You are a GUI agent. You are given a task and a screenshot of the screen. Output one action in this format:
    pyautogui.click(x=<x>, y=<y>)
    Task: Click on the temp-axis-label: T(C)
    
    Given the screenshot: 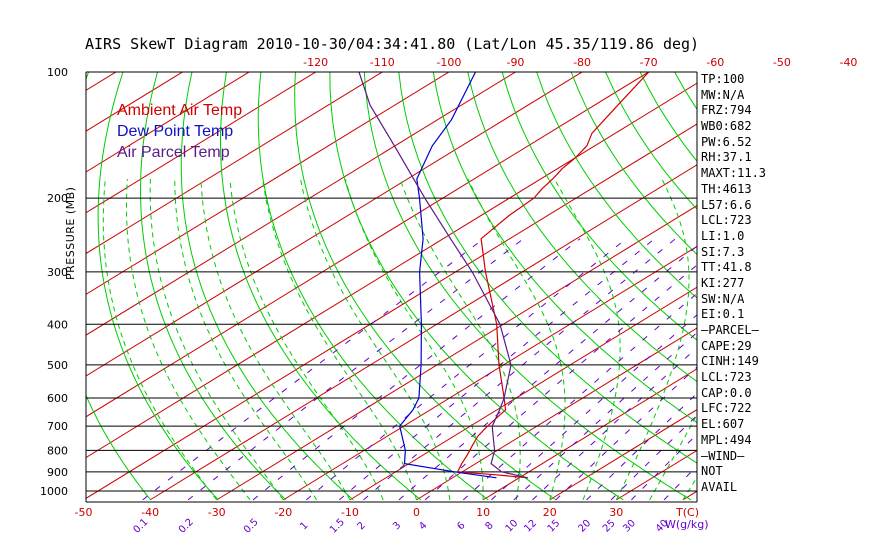 What is the action you would take?
    pyautogui.click(x=687, y=512)
    